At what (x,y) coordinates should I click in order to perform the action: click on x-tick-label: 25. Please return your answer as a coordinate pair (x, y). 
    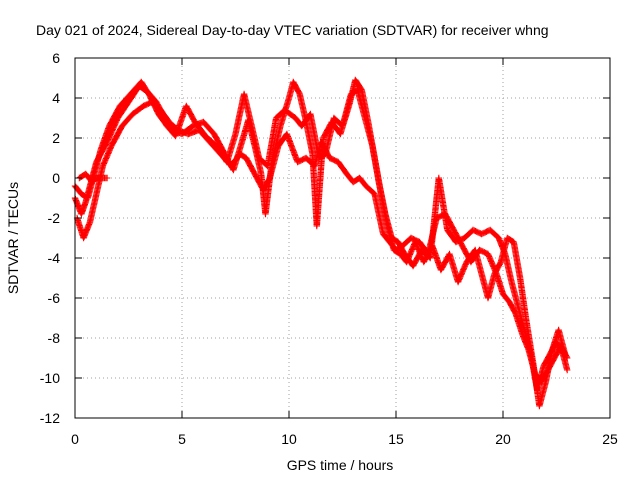
    Looking at the image, I should click on (610, 439).